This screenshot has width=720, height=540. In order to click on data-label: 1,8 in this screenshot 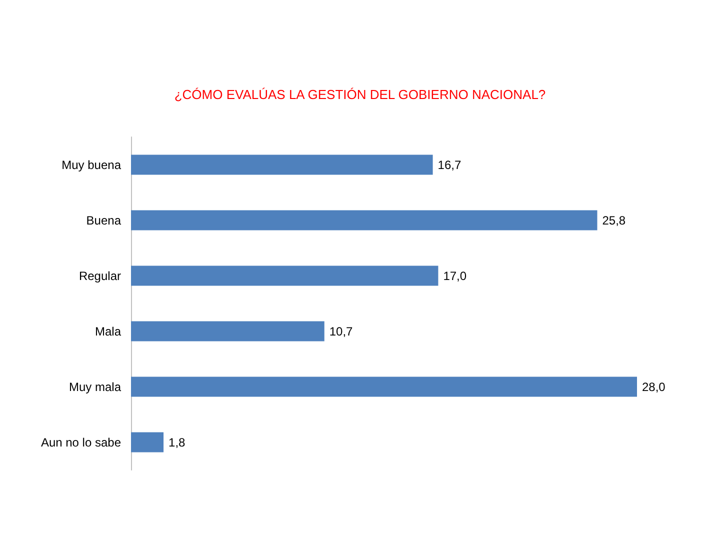, I will do `click(177, 442)`.